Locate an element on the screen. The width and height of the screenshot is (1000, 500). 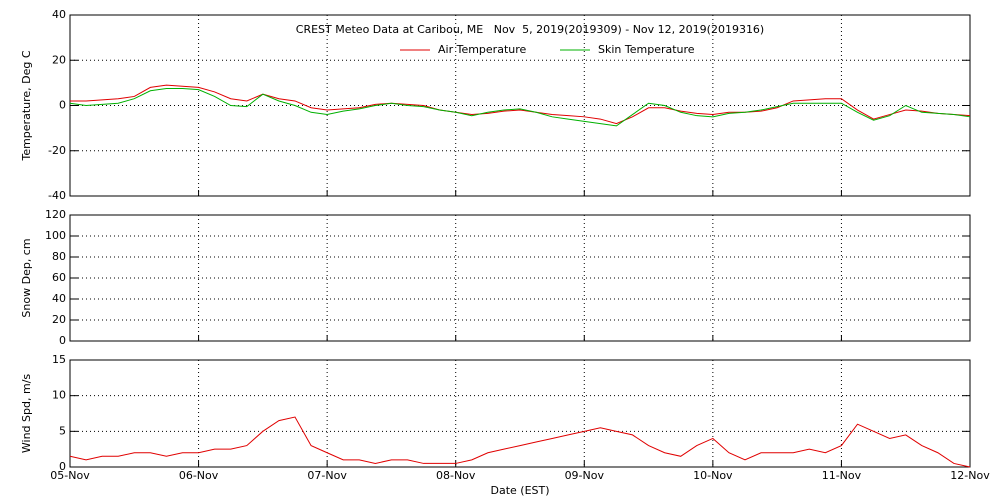
y-tick-label: 10 is located at coordinates (59, 395).